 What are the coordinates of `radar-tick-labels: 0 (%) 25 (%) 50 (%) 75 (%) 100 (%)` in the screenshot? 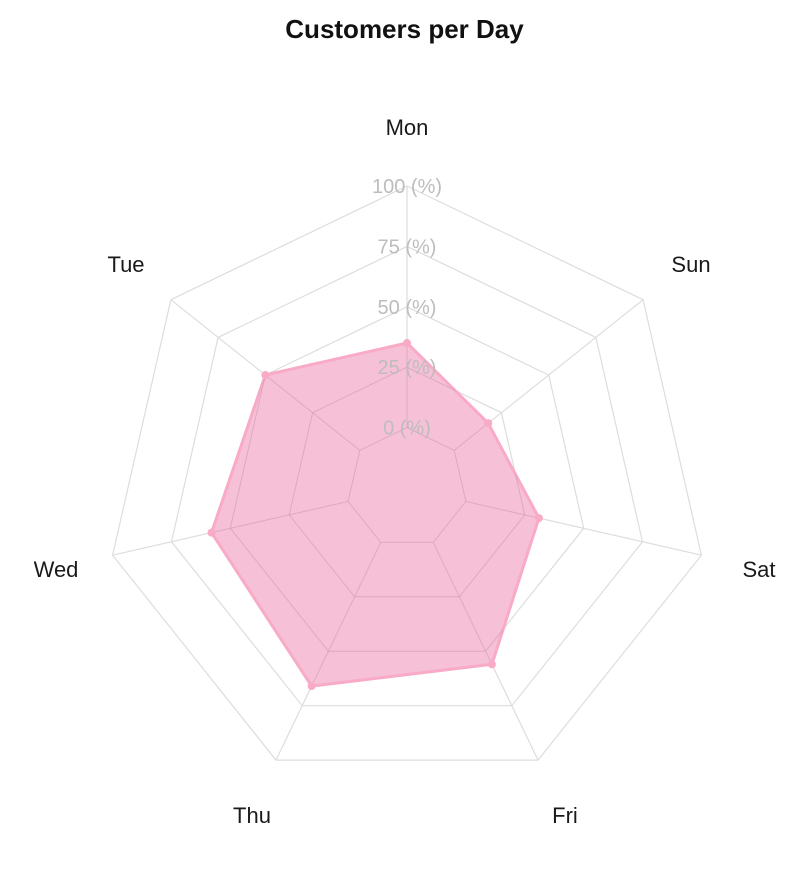 It's located at (407, 308).